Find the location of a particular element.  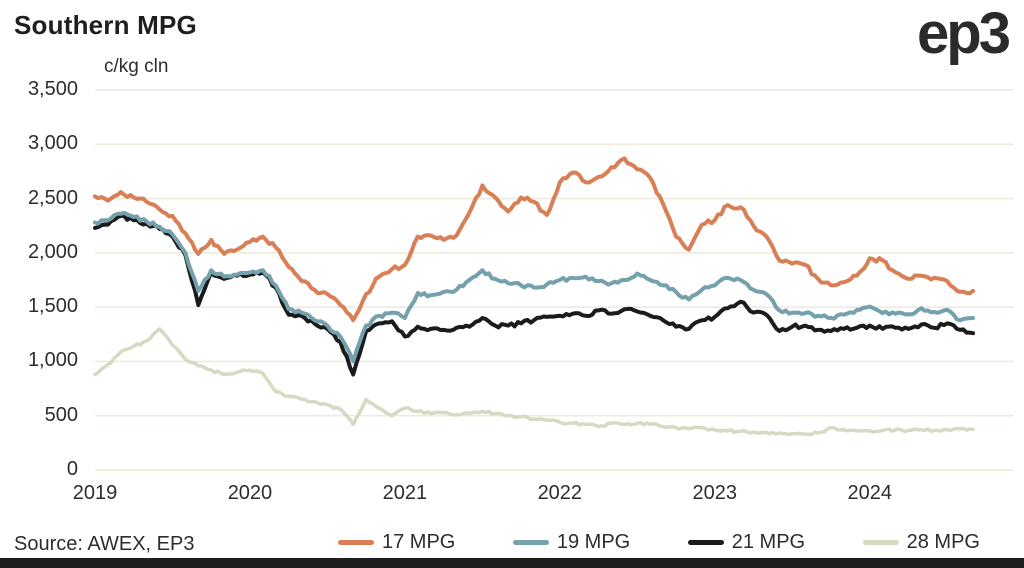

x-tick-label: 2019 is located at coordinates (95, 493).